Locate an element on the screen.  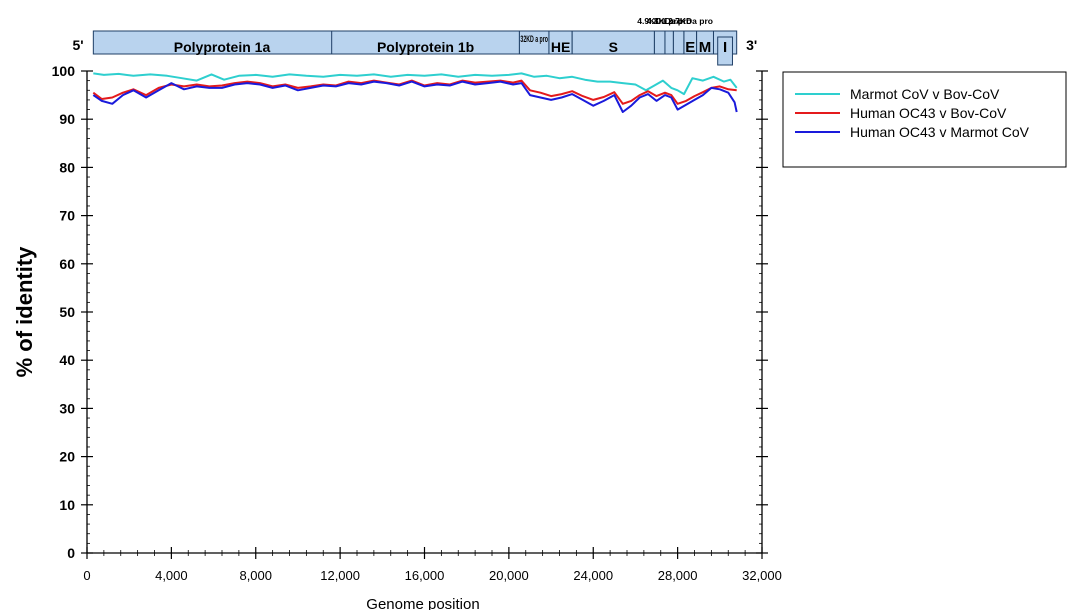
y-tick-label: 50 is located at coordinates (67, 312).